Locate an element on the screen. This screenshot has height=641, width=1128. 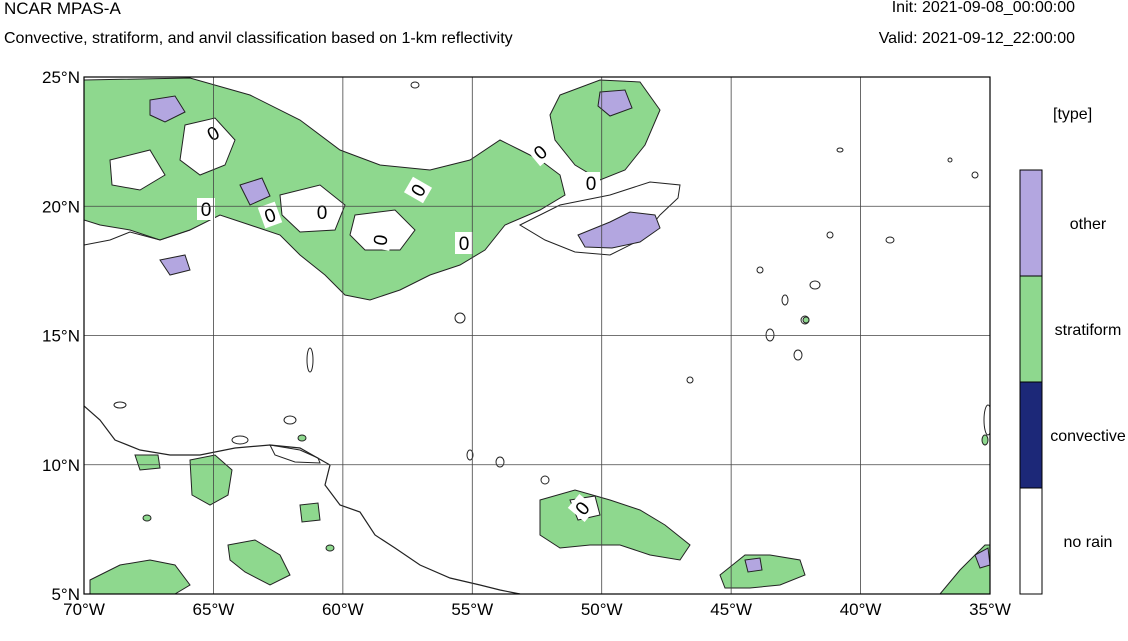
legend-label-other: other is located at coordinates (1088, 224).